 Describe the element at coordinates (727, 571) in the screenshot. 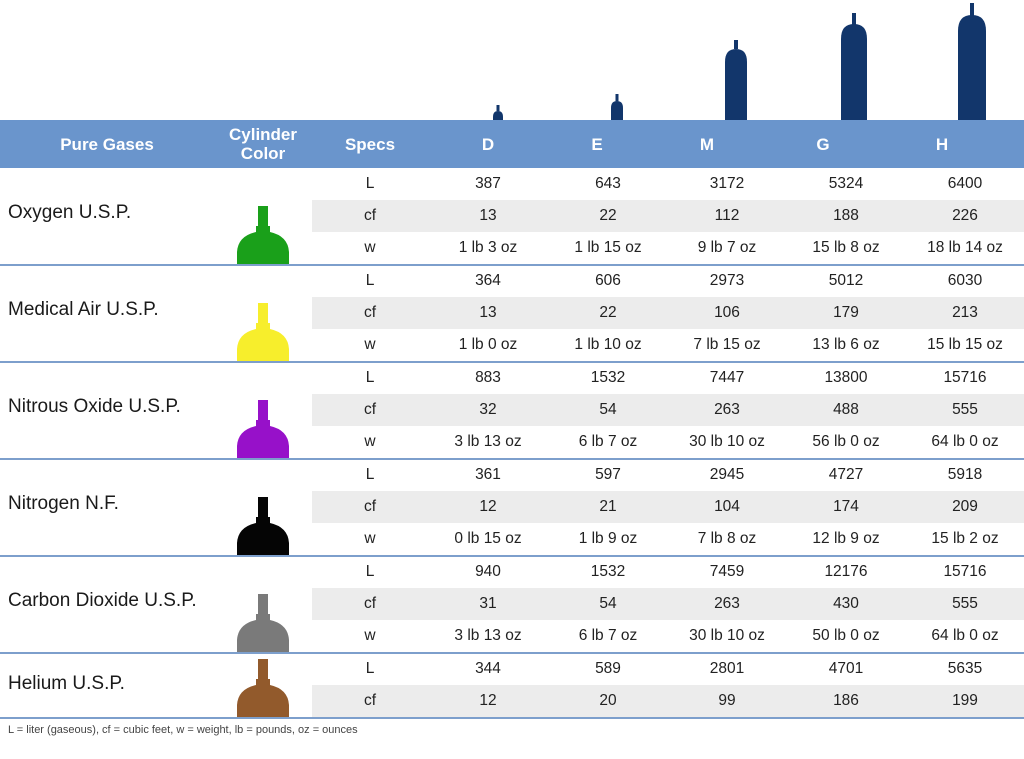

I see `value-cell: 7459` at that location.